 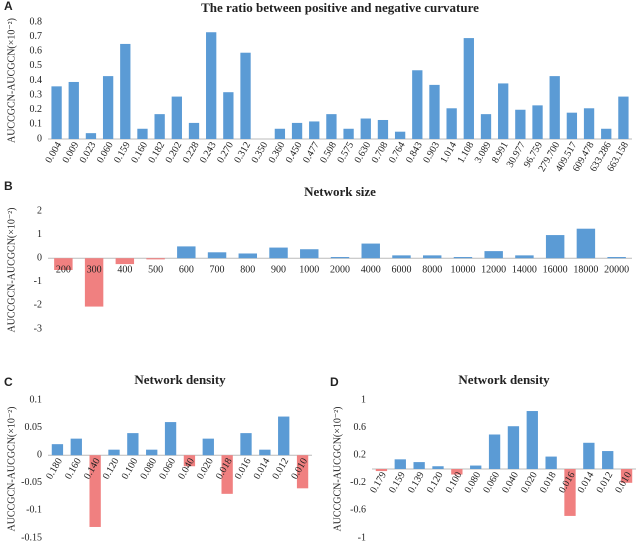 What do you see at coordinates (435, 482) in the screenshot?
I see `x-tick-label: 0.120` at bounding box center [435, 482].